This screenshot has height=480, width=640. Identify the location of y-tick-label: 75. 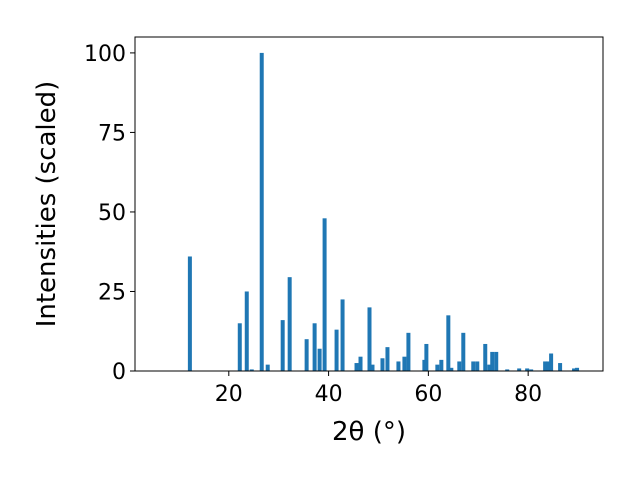
(112, 133).